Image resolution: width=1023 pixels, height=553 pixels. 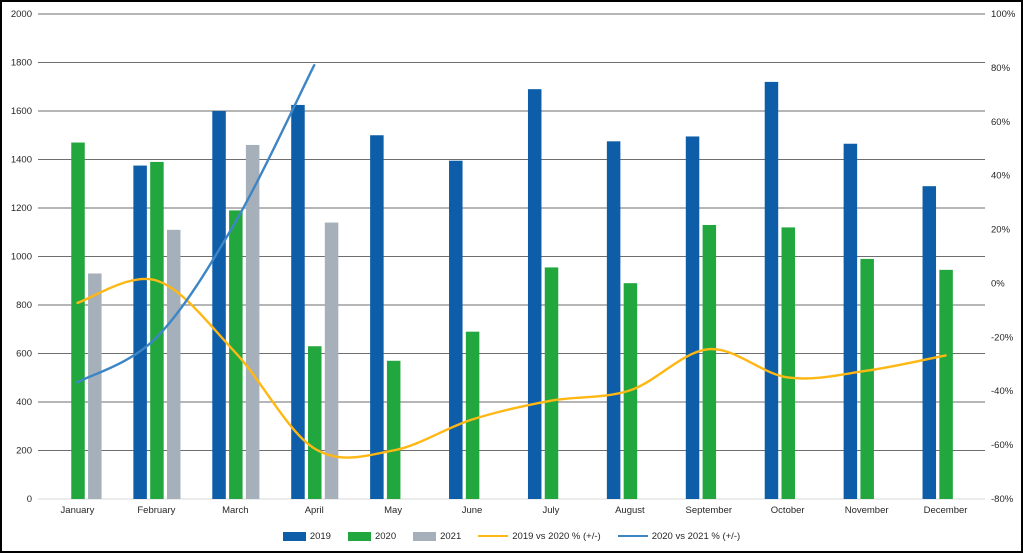 What do you see at coordinates (788, 363) in the screenshot?
I see `bar-2020-October` at bounding box center [788, 363].